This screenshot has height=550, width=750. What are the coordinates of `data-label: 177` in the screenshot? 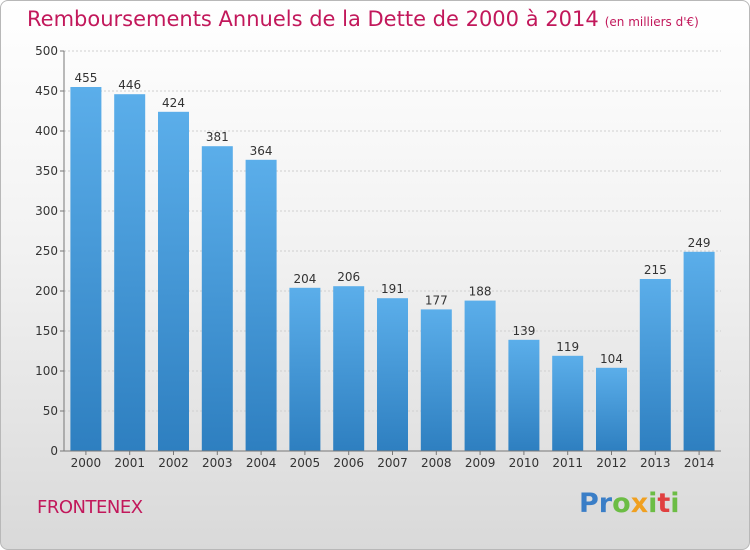 It's located at (436, 300).